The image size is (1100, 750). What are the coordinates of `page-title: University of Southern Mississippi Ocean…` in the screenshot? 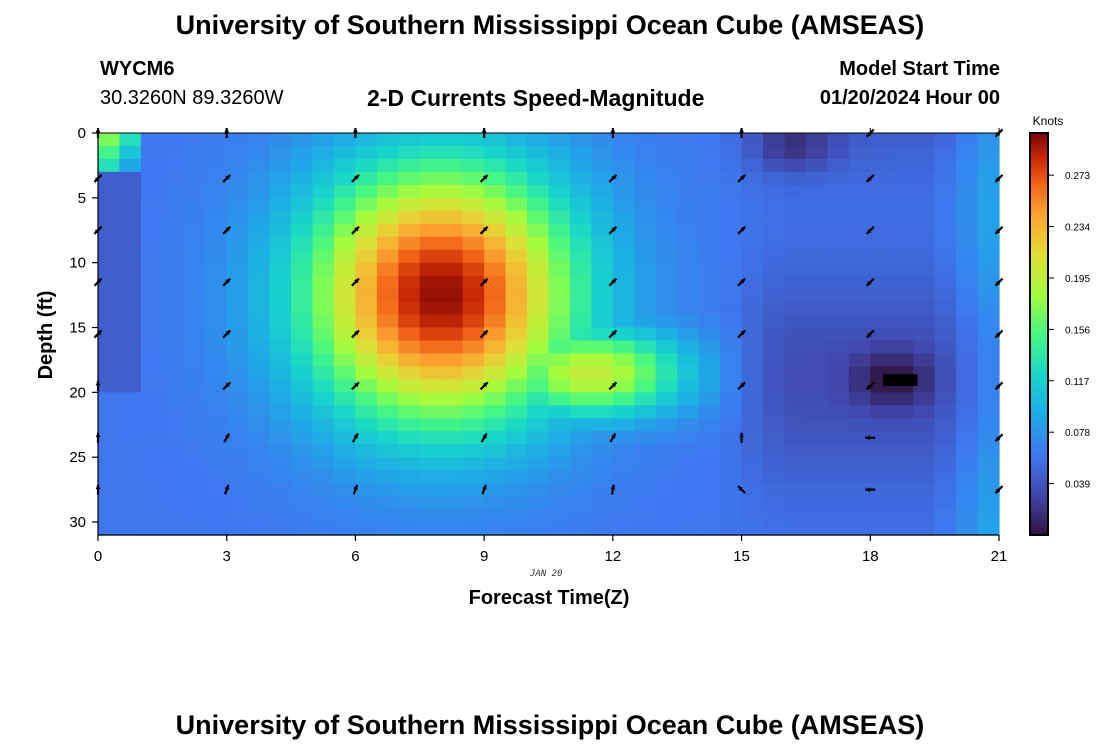 It's located at (550, 25).